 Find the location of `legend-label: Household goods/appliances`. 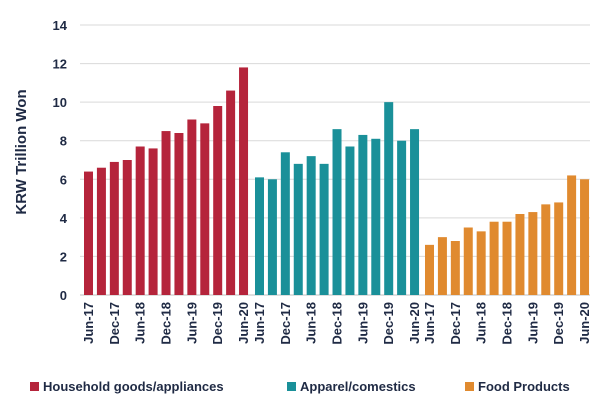

legend-label: Household goods/appliances is located at coordinates (133, 386).